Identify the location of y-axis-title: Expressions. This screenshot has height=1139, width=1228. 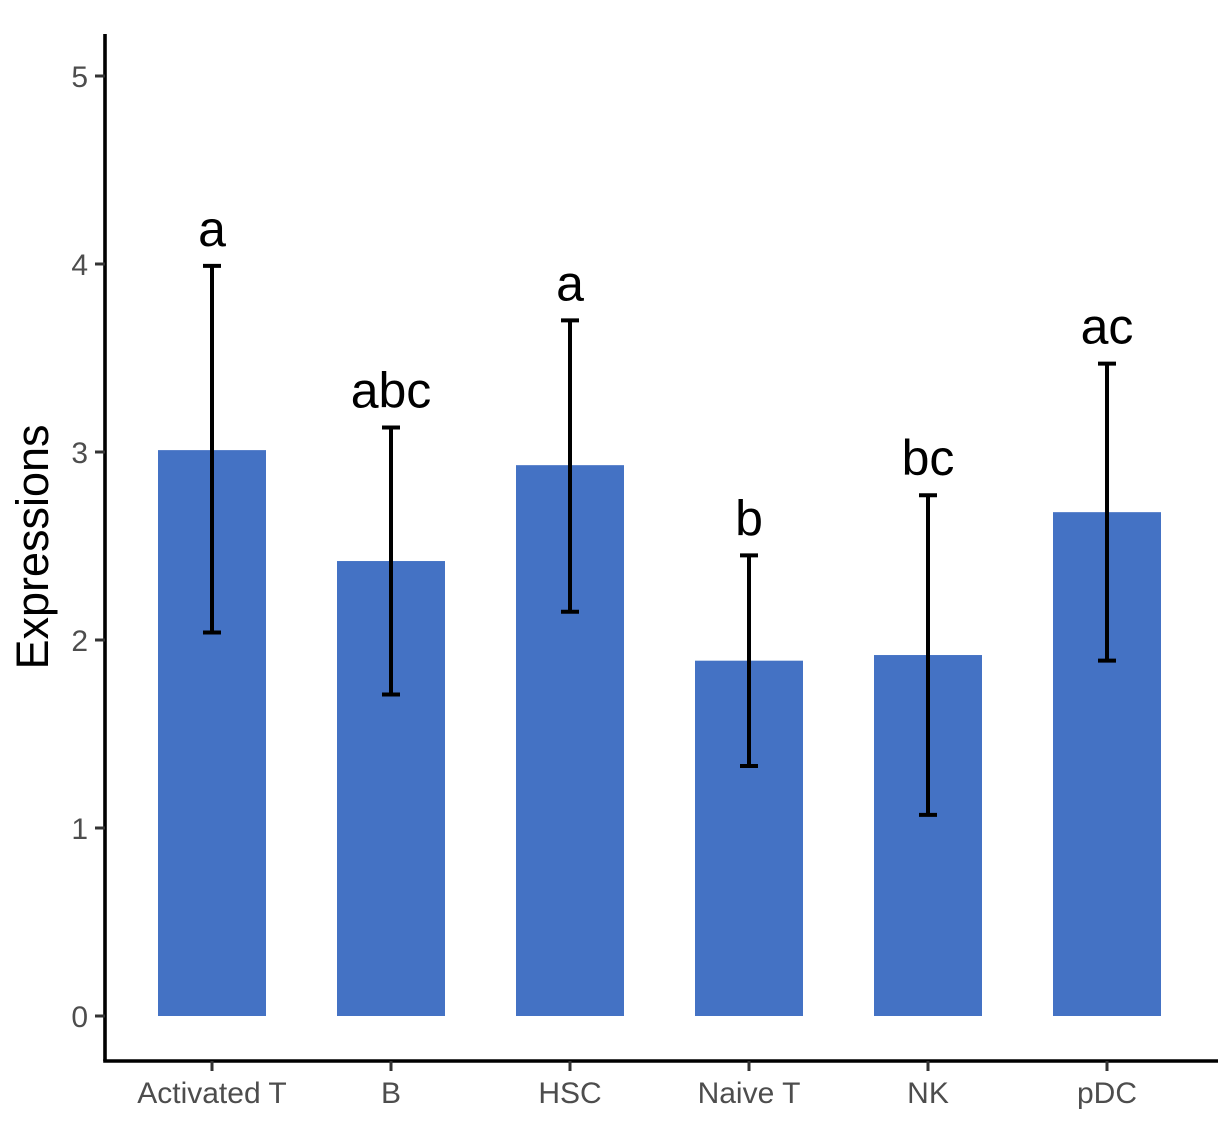
(32, 546).